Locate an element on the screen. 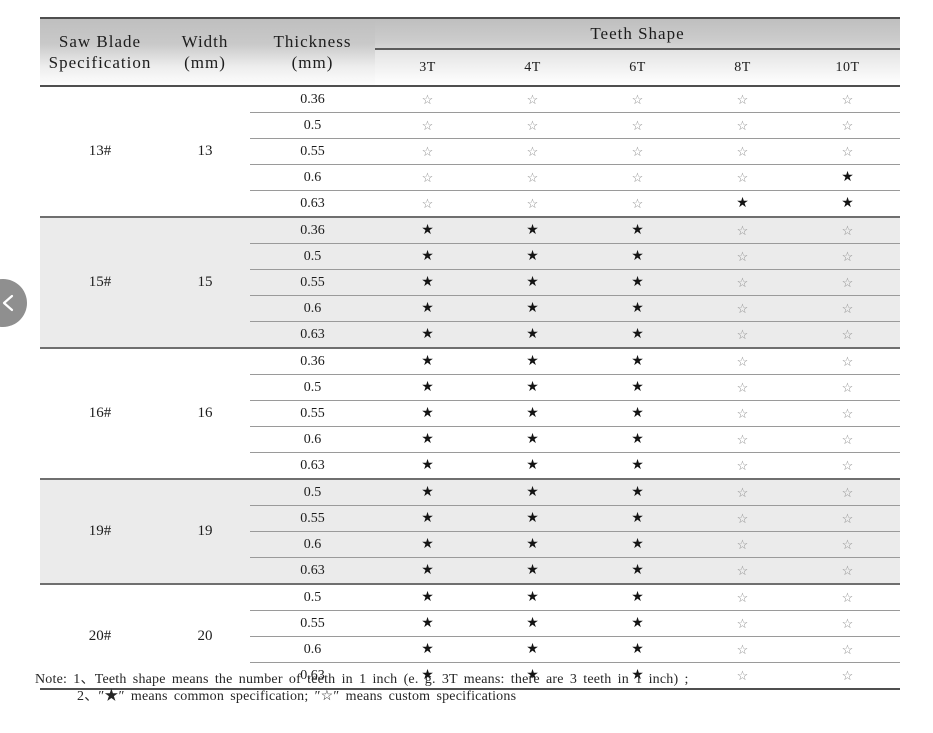 The image size is (933, 733). width-value: 19 is located at coordinates (205, 531).